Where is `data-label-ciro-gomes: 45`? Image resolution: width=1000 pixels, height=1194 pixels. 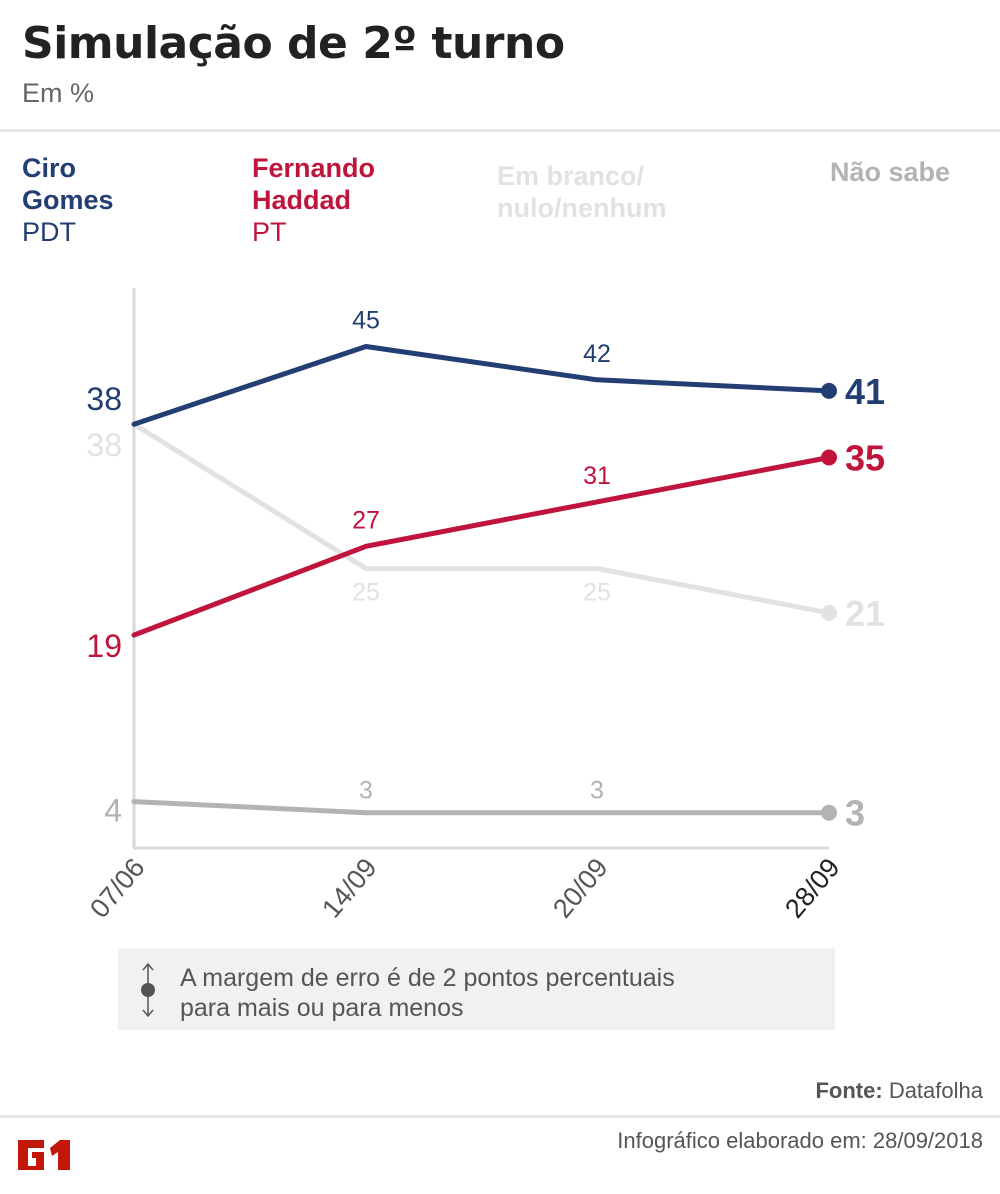 data-label-ciro-gomes: 45 is located at coordinates (366, 321).